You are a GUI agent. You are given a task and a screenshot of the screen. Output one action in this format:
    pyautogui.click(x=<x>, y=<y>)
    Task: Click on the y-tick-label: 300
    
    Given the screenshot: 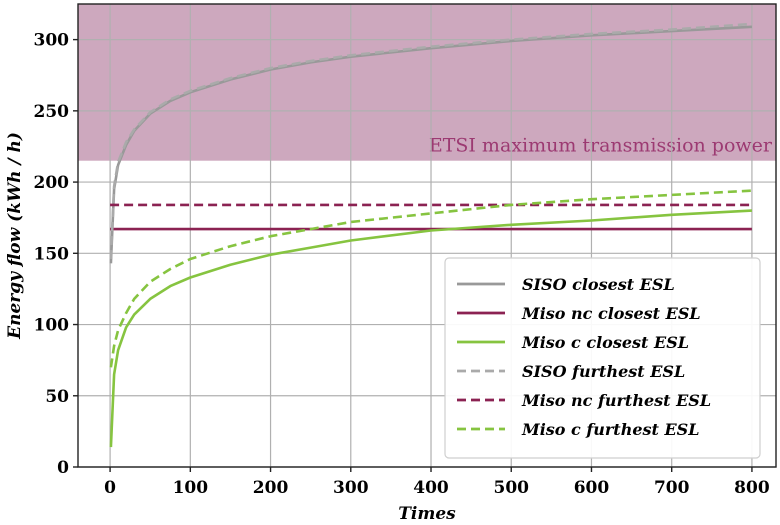 What is the action you would take?
    pyautogui.click(x=52, y=41)
    